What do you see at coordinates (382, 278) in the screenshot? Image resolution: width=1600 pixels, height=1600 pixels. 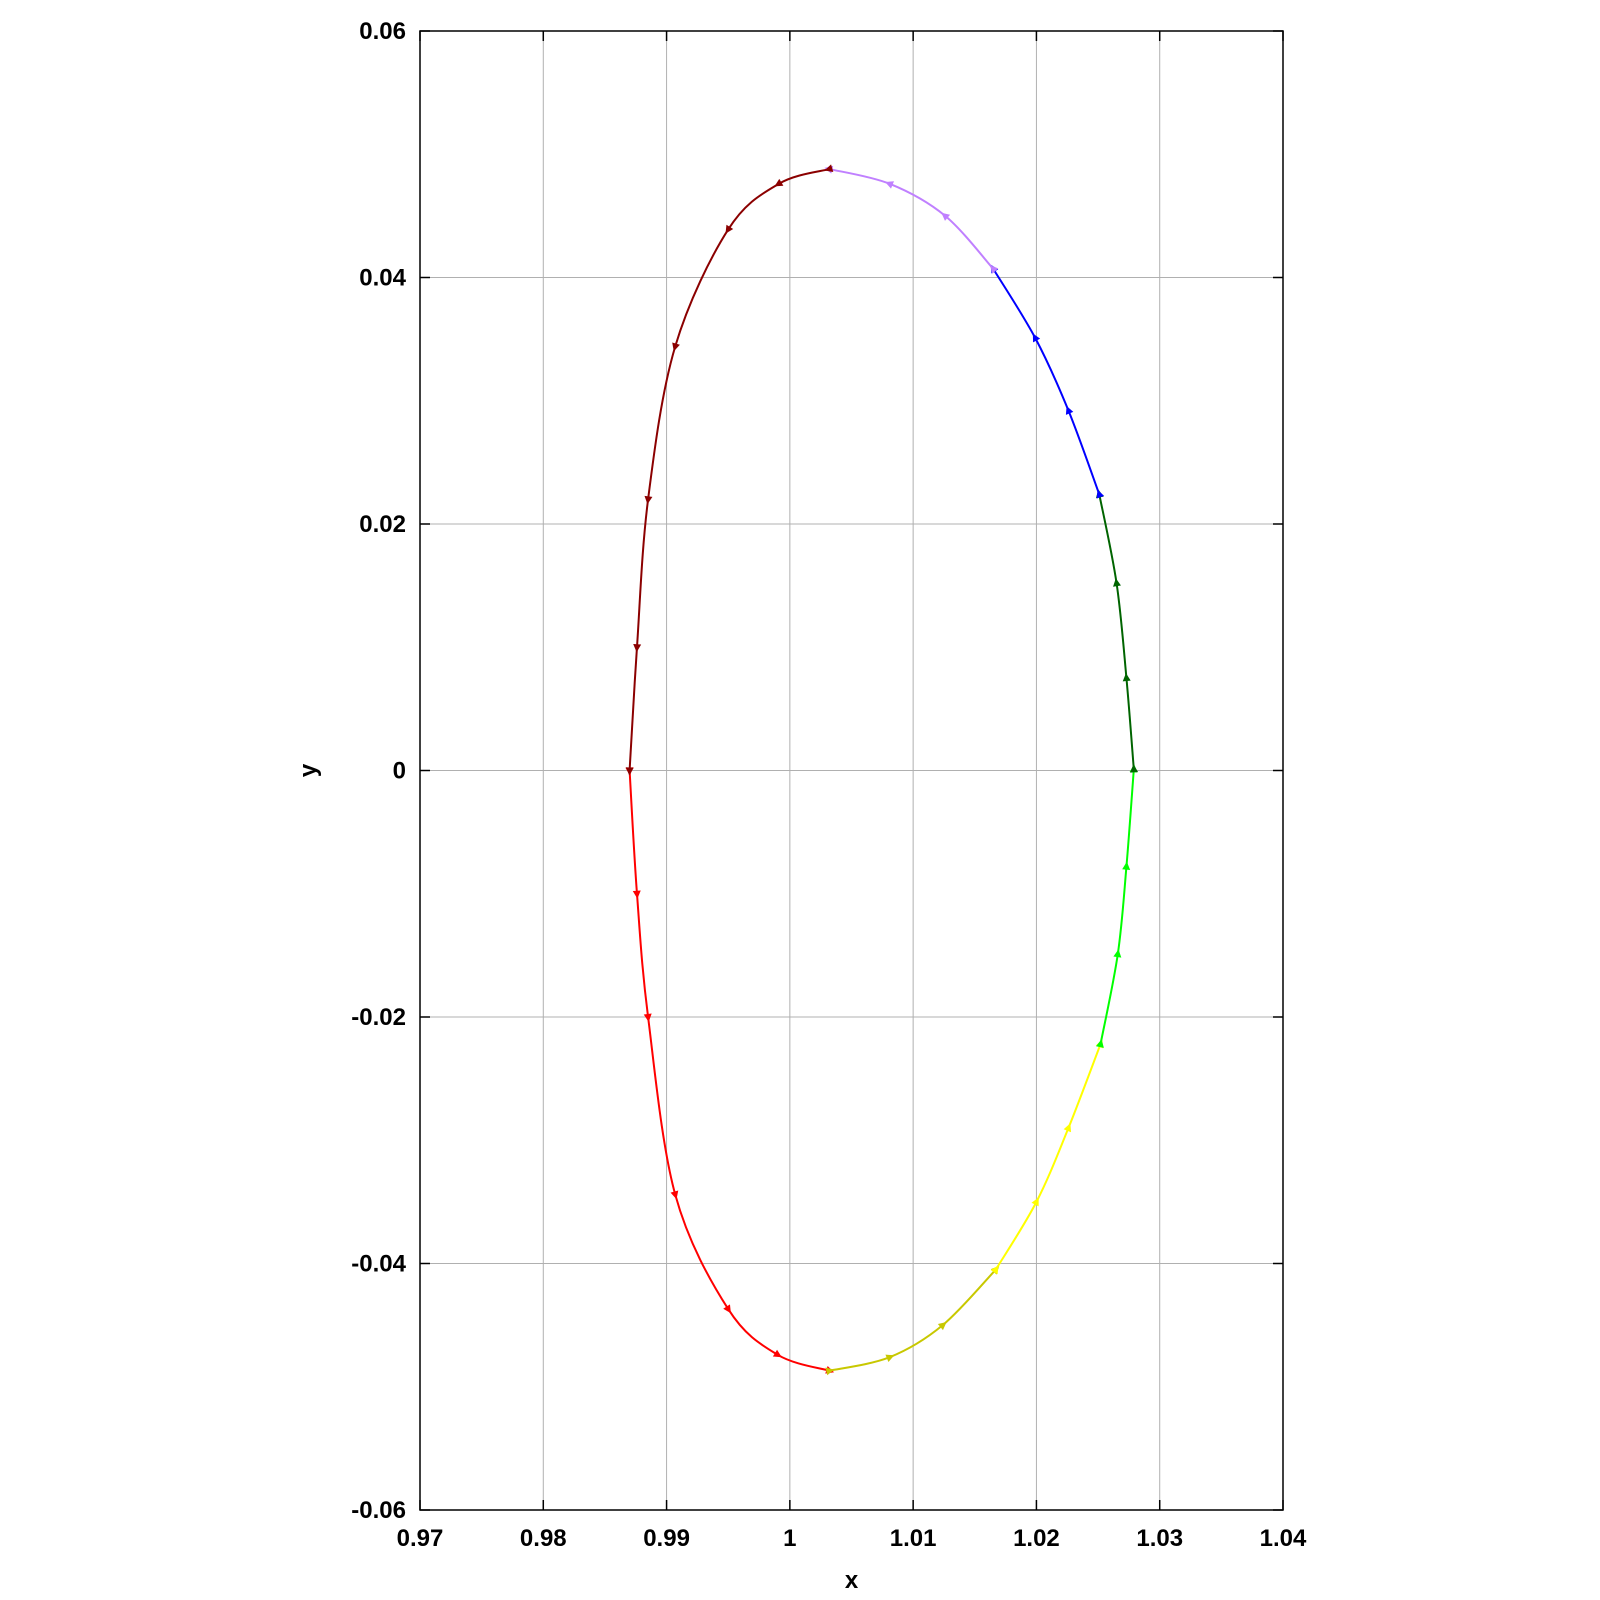 I see `y-tick-label: 0.04` at bounding box center [382, 278].